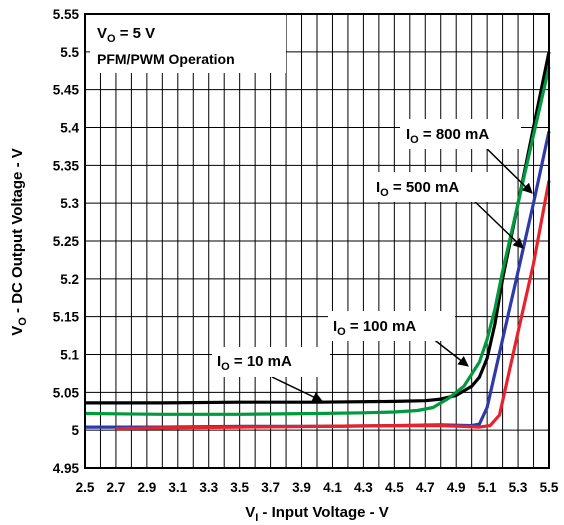 The height and width of the screenshot is (525, 564). I want to click on x-tick-label: 5.3, so click(518, 487).